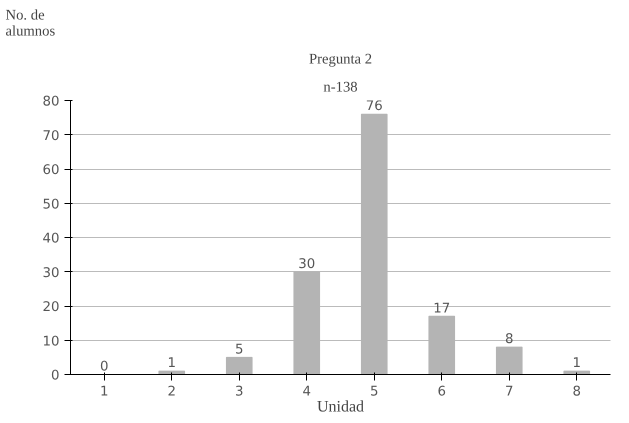 This screenshot has height=423, width=629. I want to click on x-tick-label: 5, so click(374, 392).